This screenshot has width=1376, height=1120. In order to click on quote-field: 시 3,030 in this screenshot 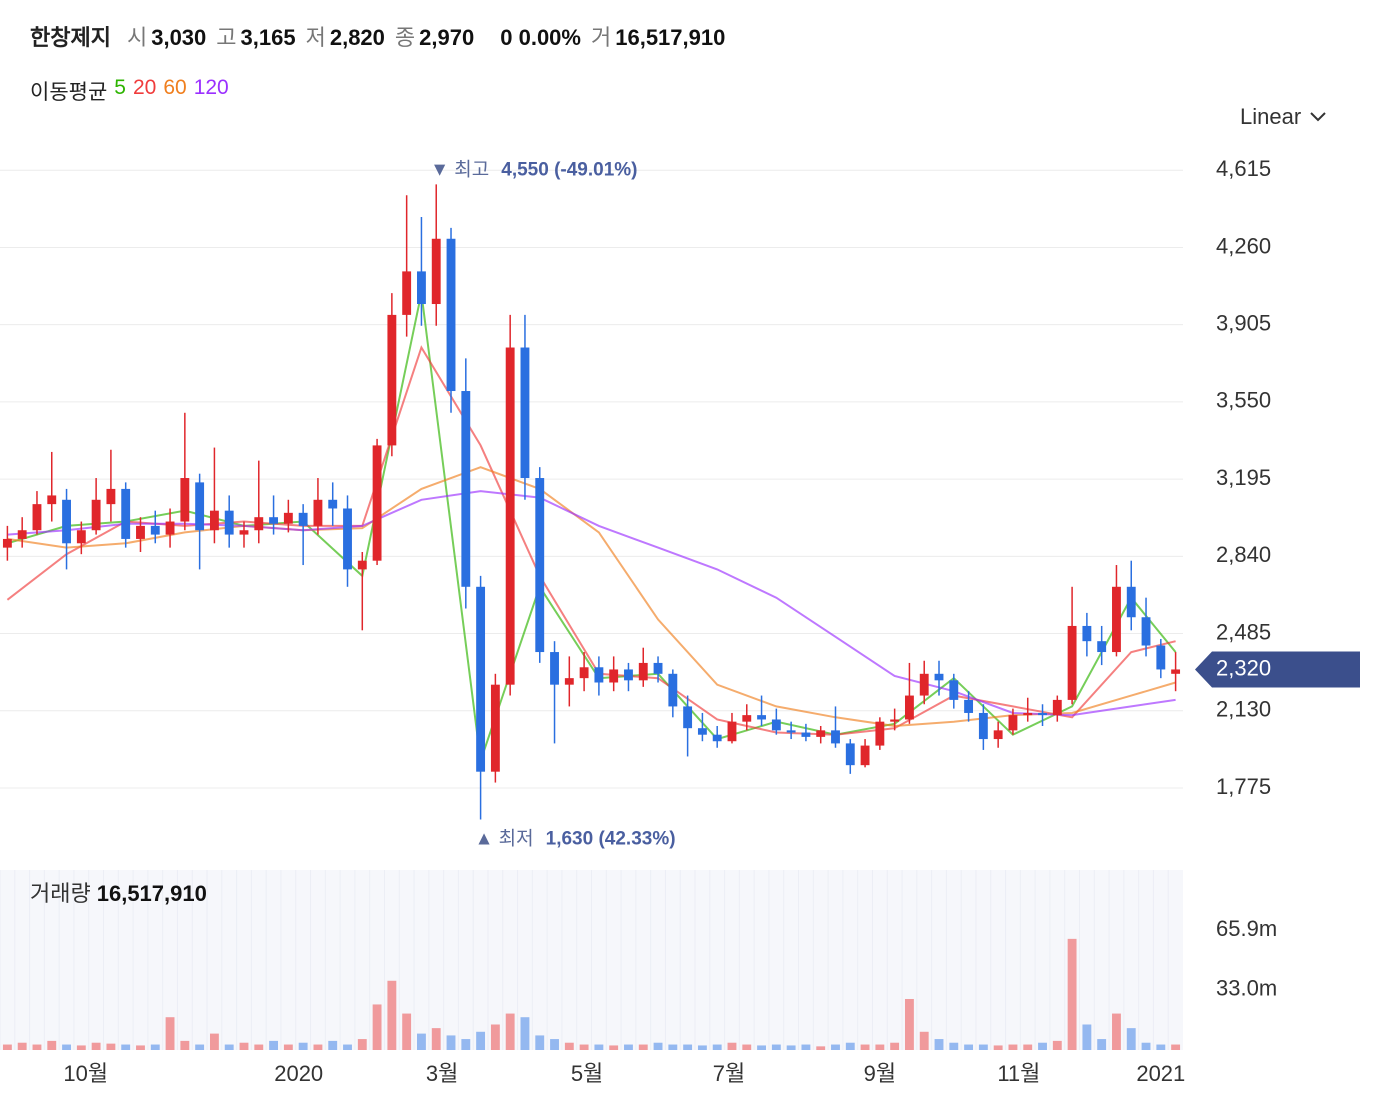, I will do `click(166, 36)`.